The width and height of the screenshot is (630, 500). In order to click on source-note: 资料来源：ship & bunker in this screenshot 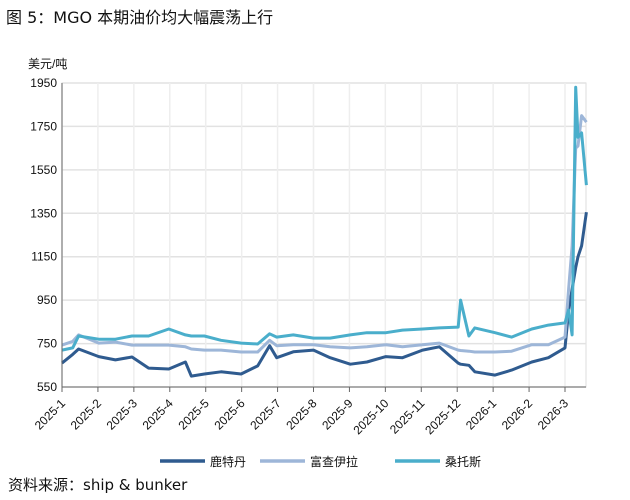, I will do `click(98, 485)`.